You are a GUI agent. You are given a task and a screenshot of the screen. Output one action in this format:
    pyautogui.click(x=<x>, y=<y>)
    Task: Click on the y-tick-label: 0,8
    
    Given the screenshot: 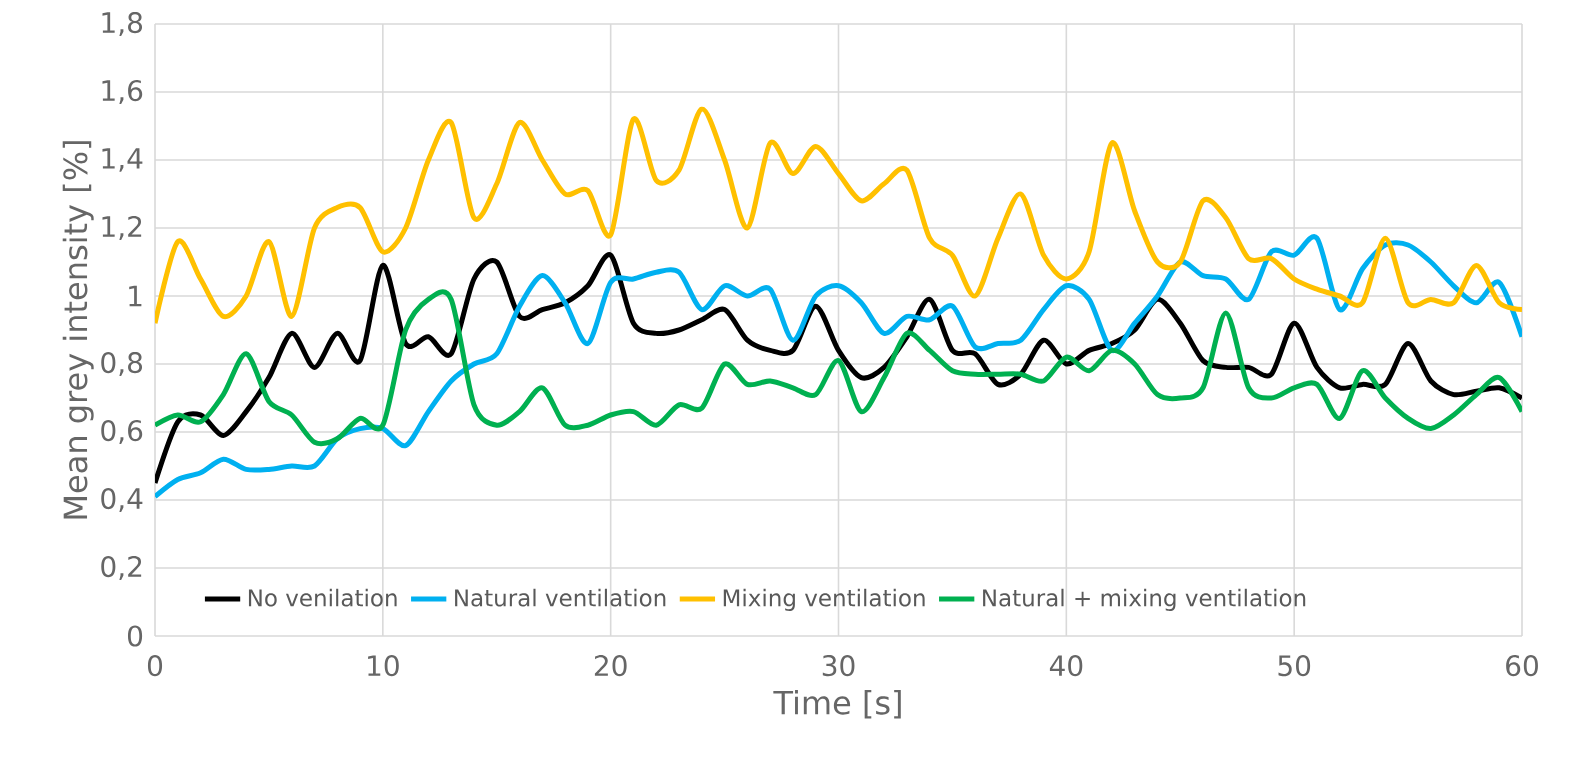 What is the action you would take?
    pyautogui.click(x=122, y=364)
    